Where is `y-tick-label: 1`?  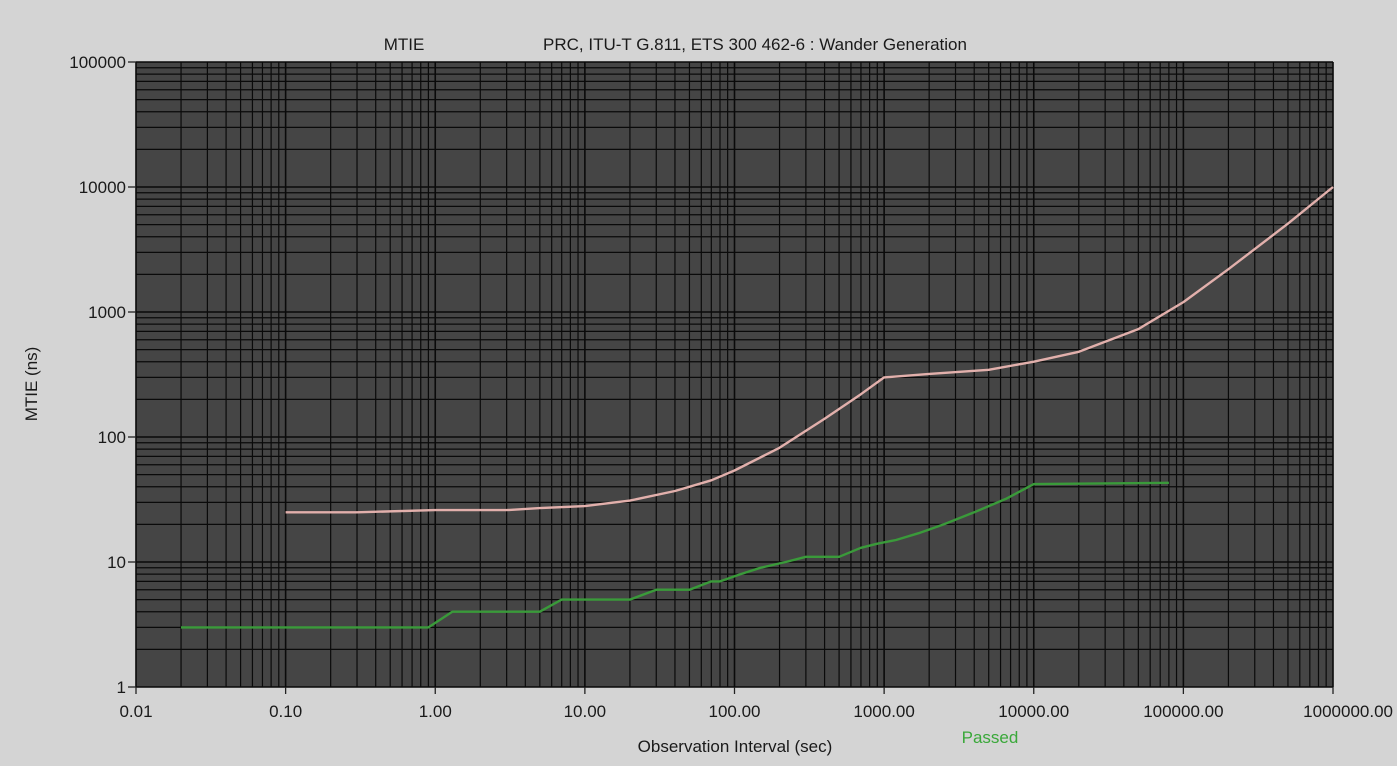 y-tick-label: 1 is located at coordinates (121, 687).